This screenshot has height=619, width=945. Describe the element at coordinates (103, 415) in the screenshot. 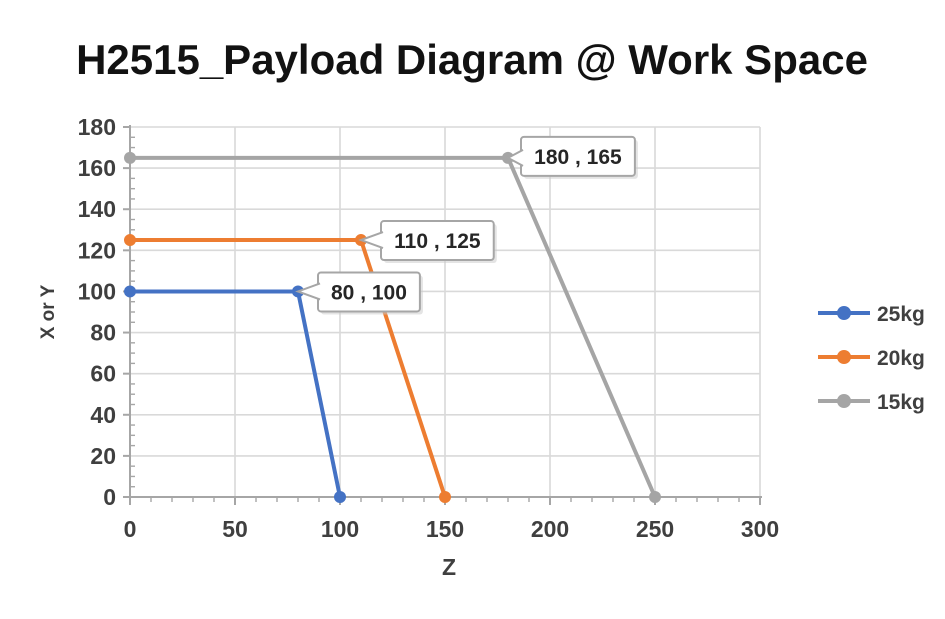

I see `y-tick-label: 40` at that location.